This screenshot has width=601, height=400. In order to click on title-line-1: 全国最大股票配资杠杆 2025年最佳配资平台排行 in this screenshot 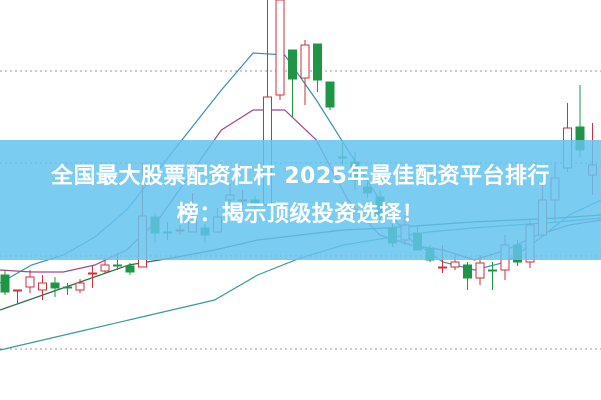, I will do `click(300, 176)`.